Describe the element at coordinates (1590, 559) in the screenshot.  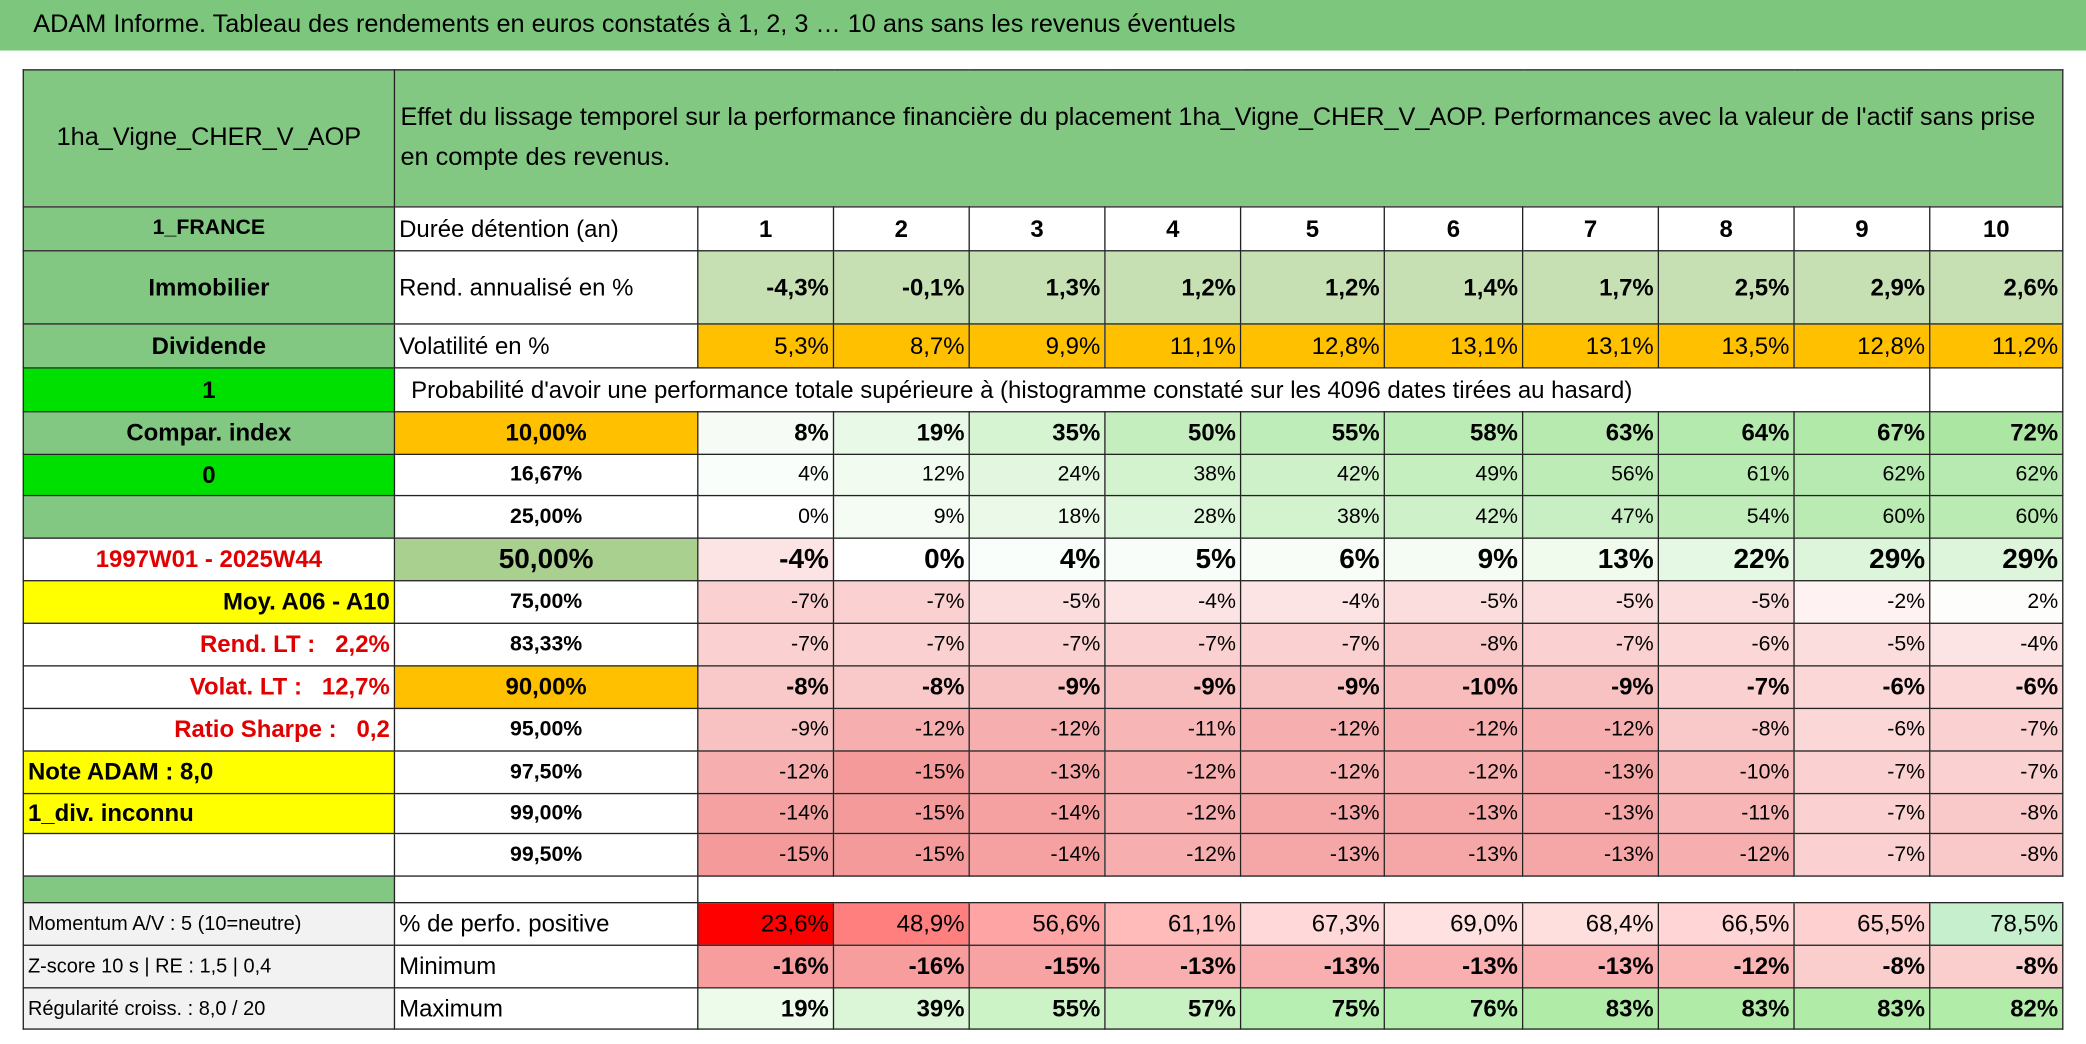
I see `value-cell: 13%` at that location.